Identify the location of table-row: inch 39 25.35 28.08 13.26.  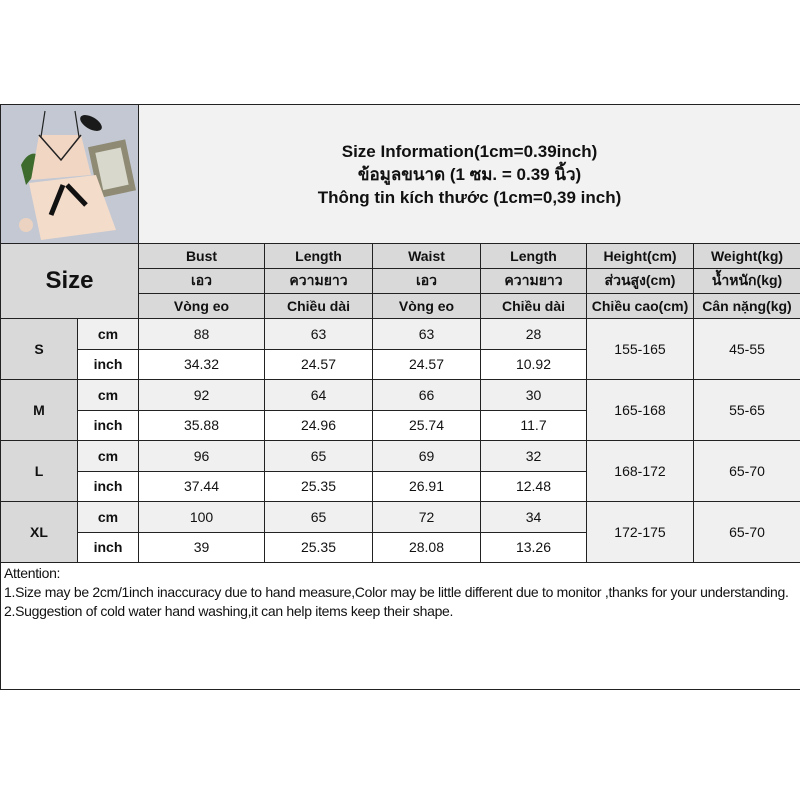
(400, 547).